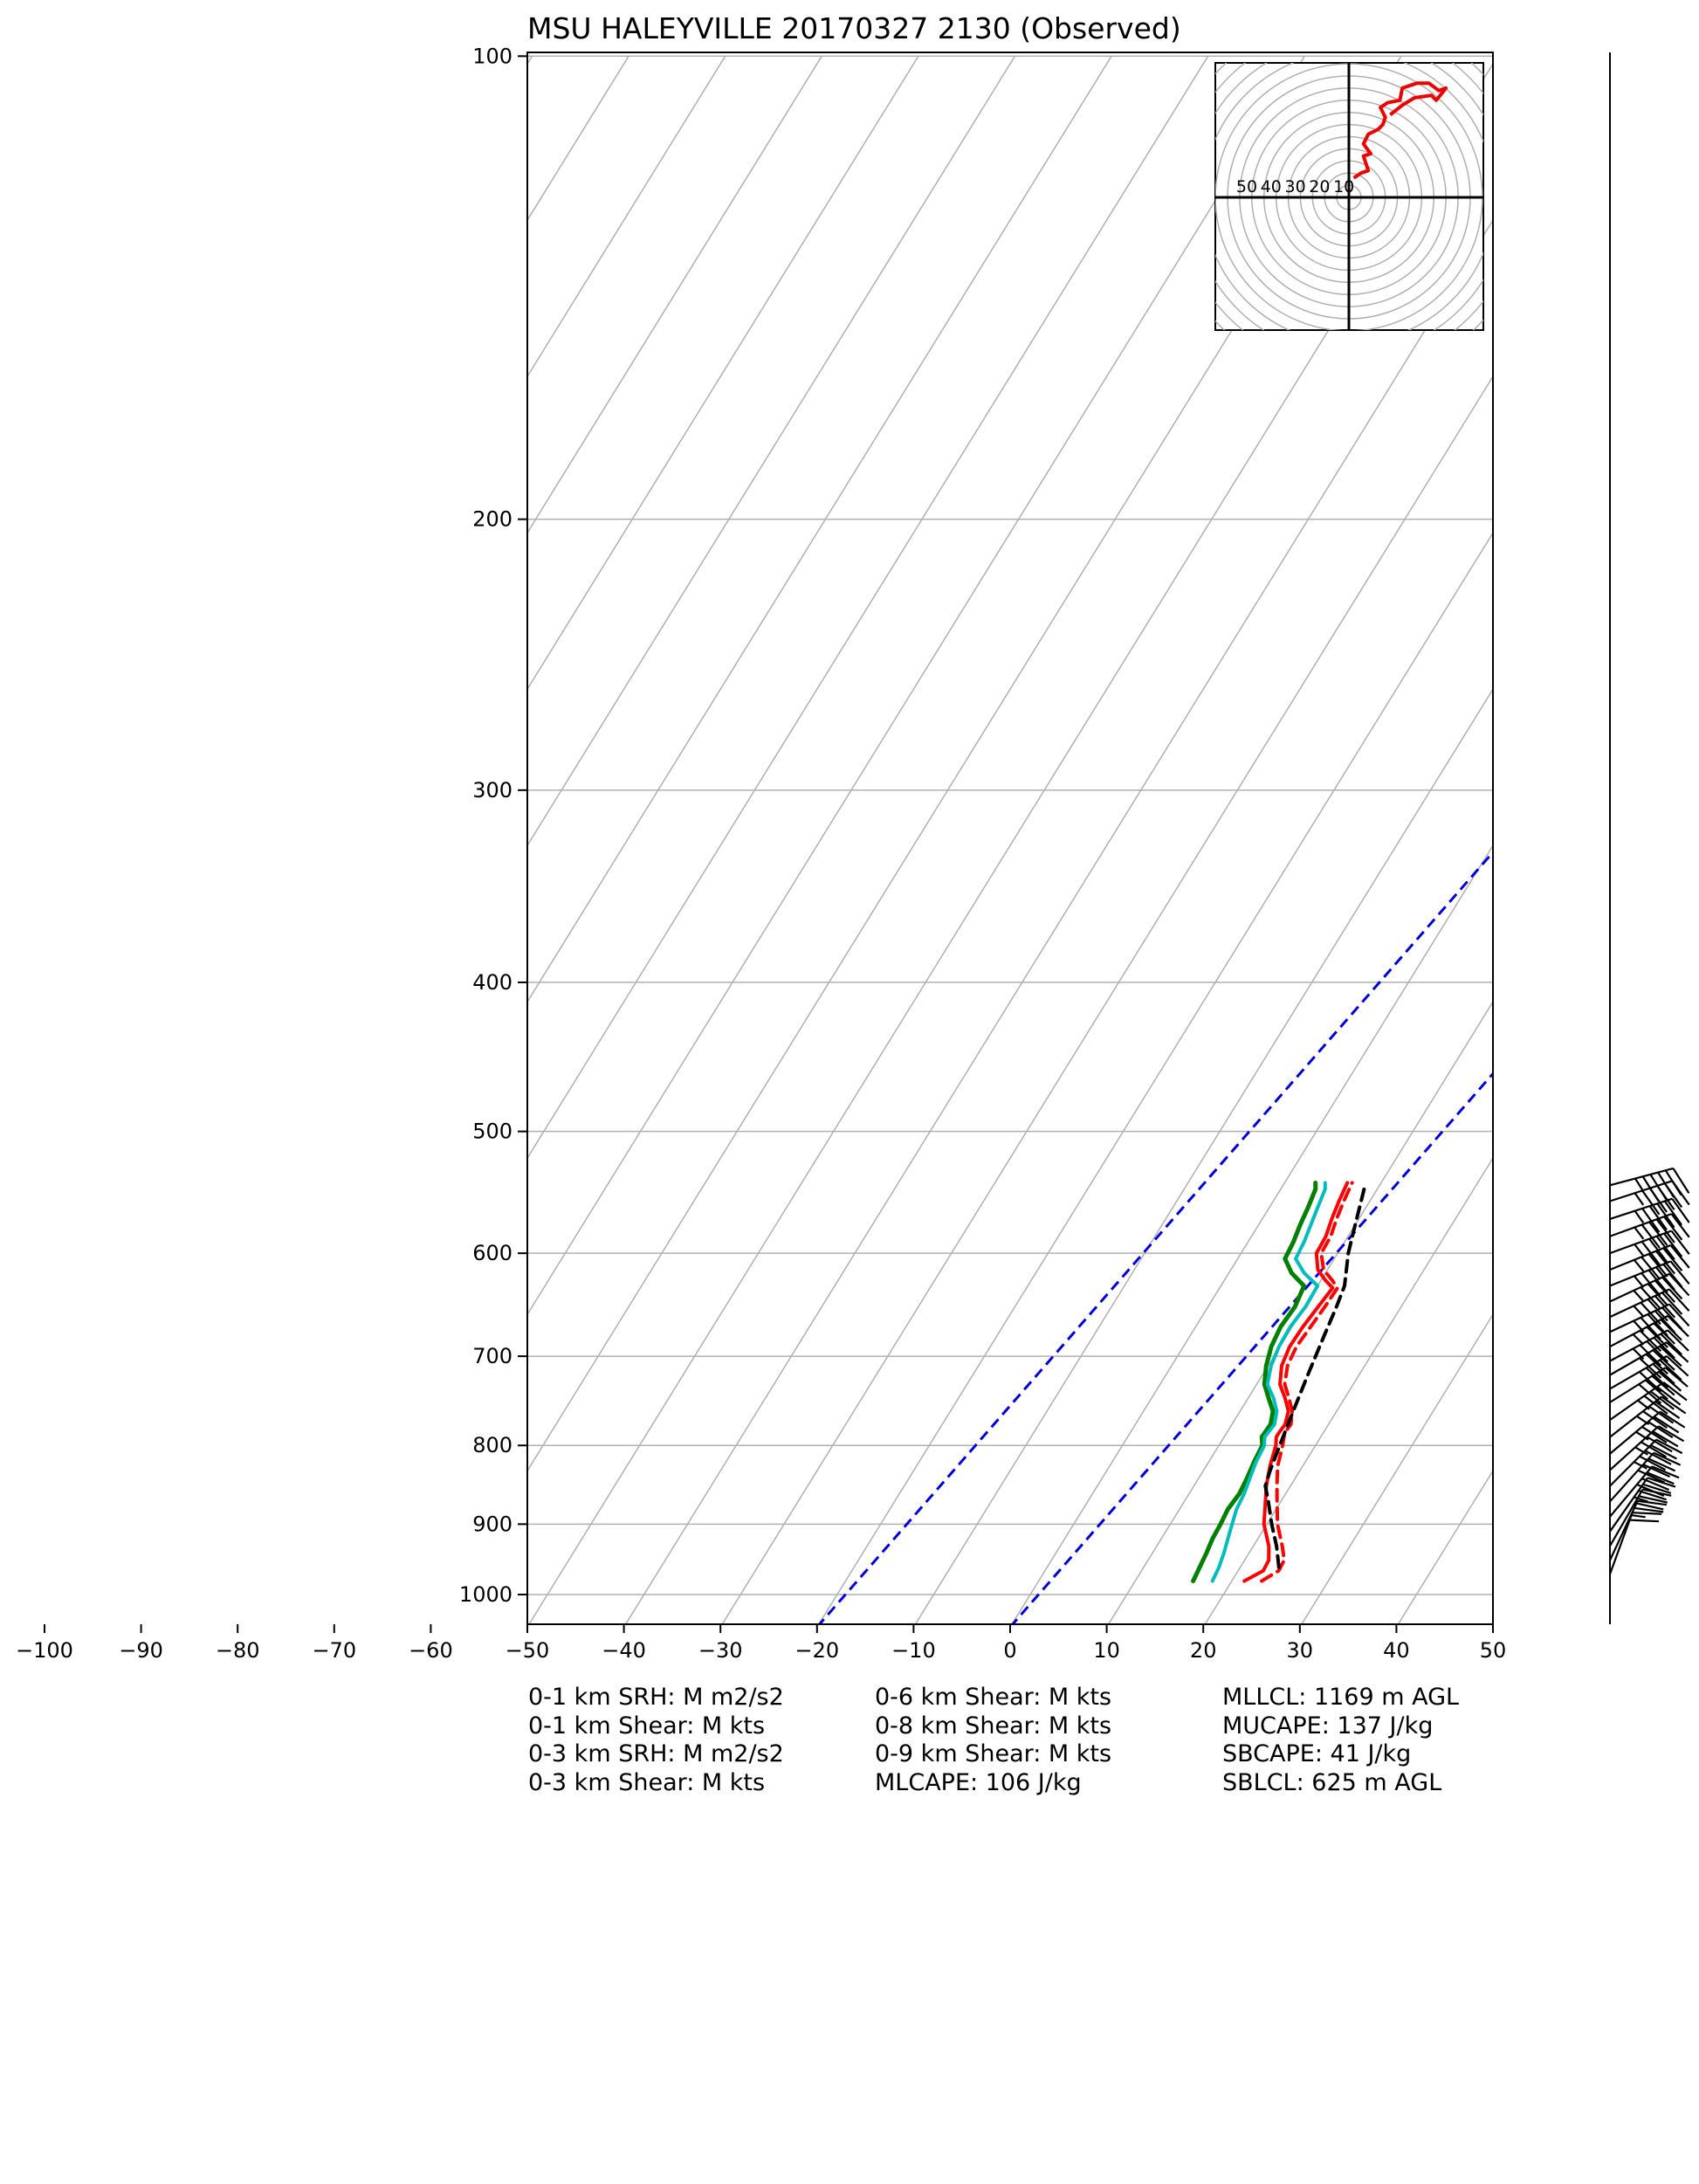 This screenshot has height=2184, width=1699. I want to click on y-tick-label: 200, so click(492, 519).